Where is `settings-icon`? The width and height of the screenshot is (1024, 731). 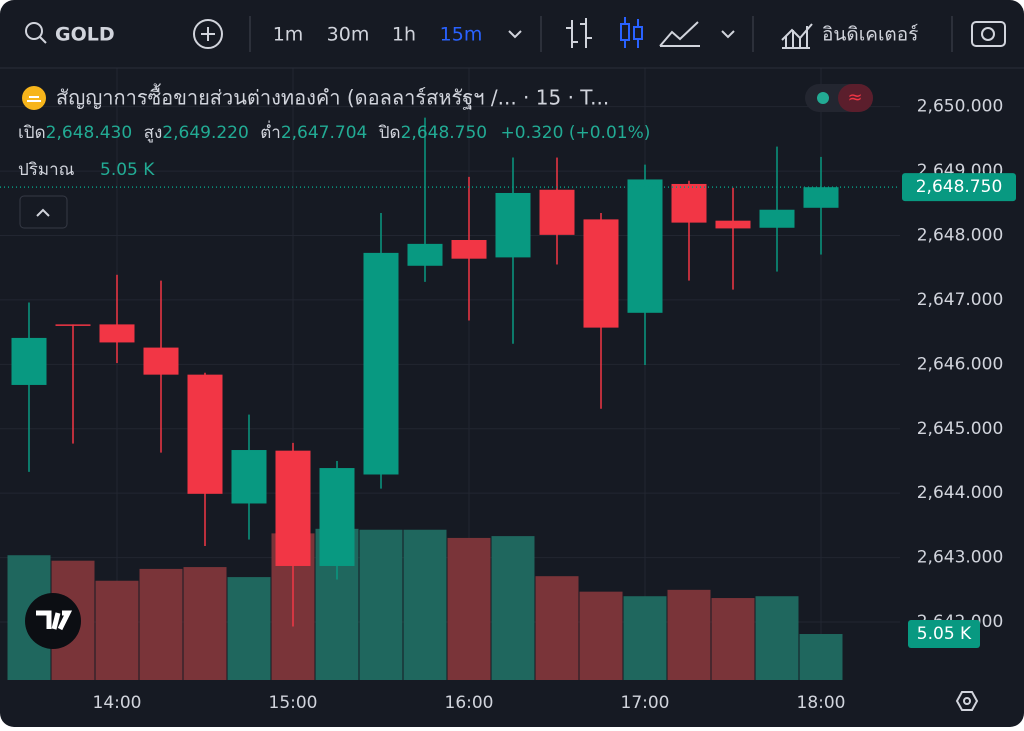 settings-icon is located at coordinates (967, 701).